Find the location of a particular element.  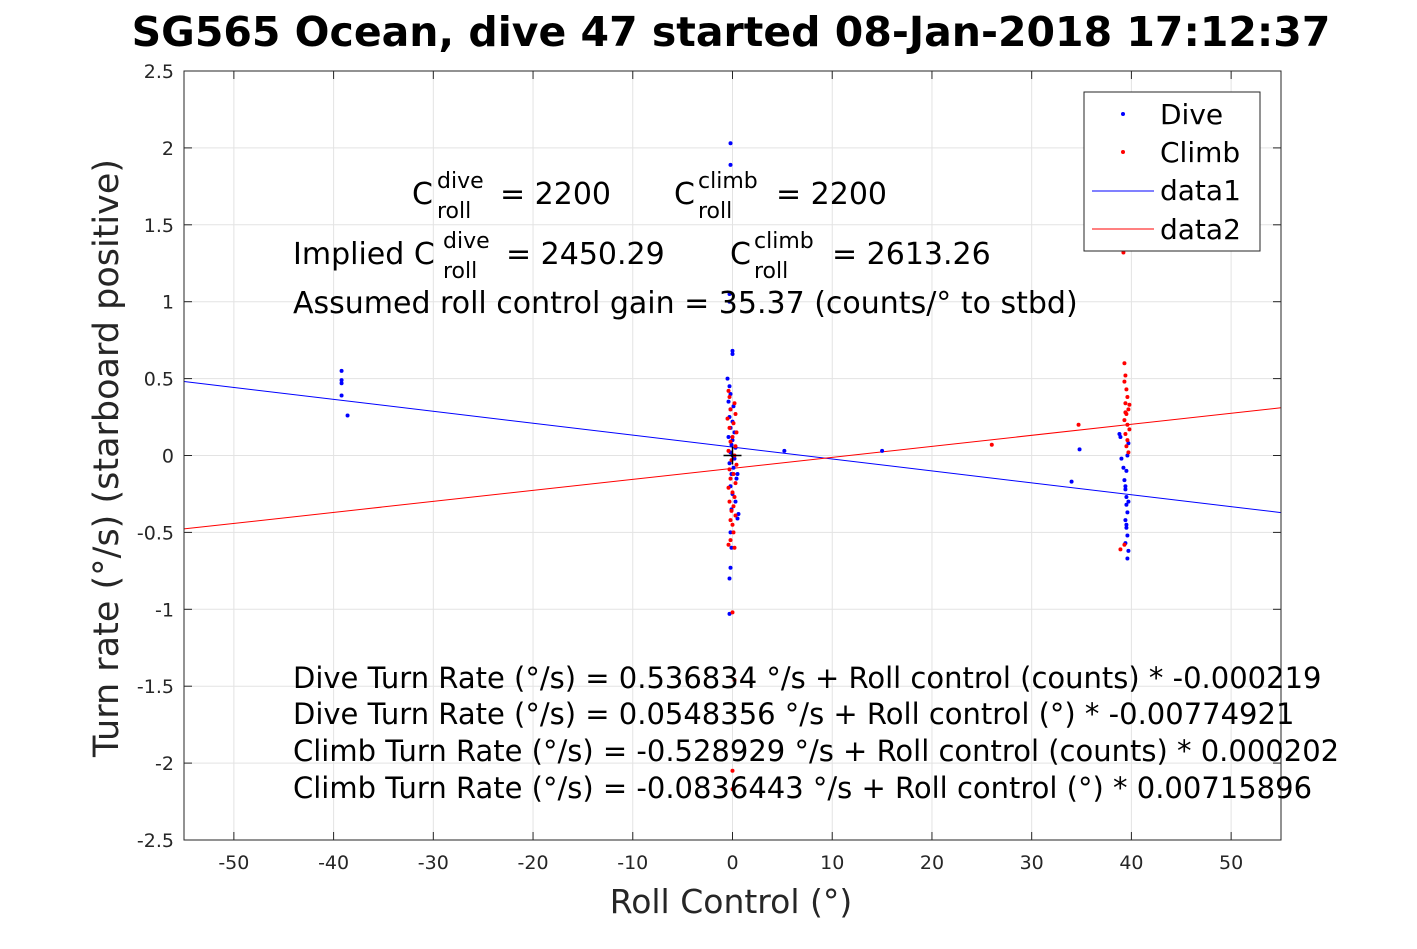

x-tick-label: -50 is located at coordinates (233, 863).